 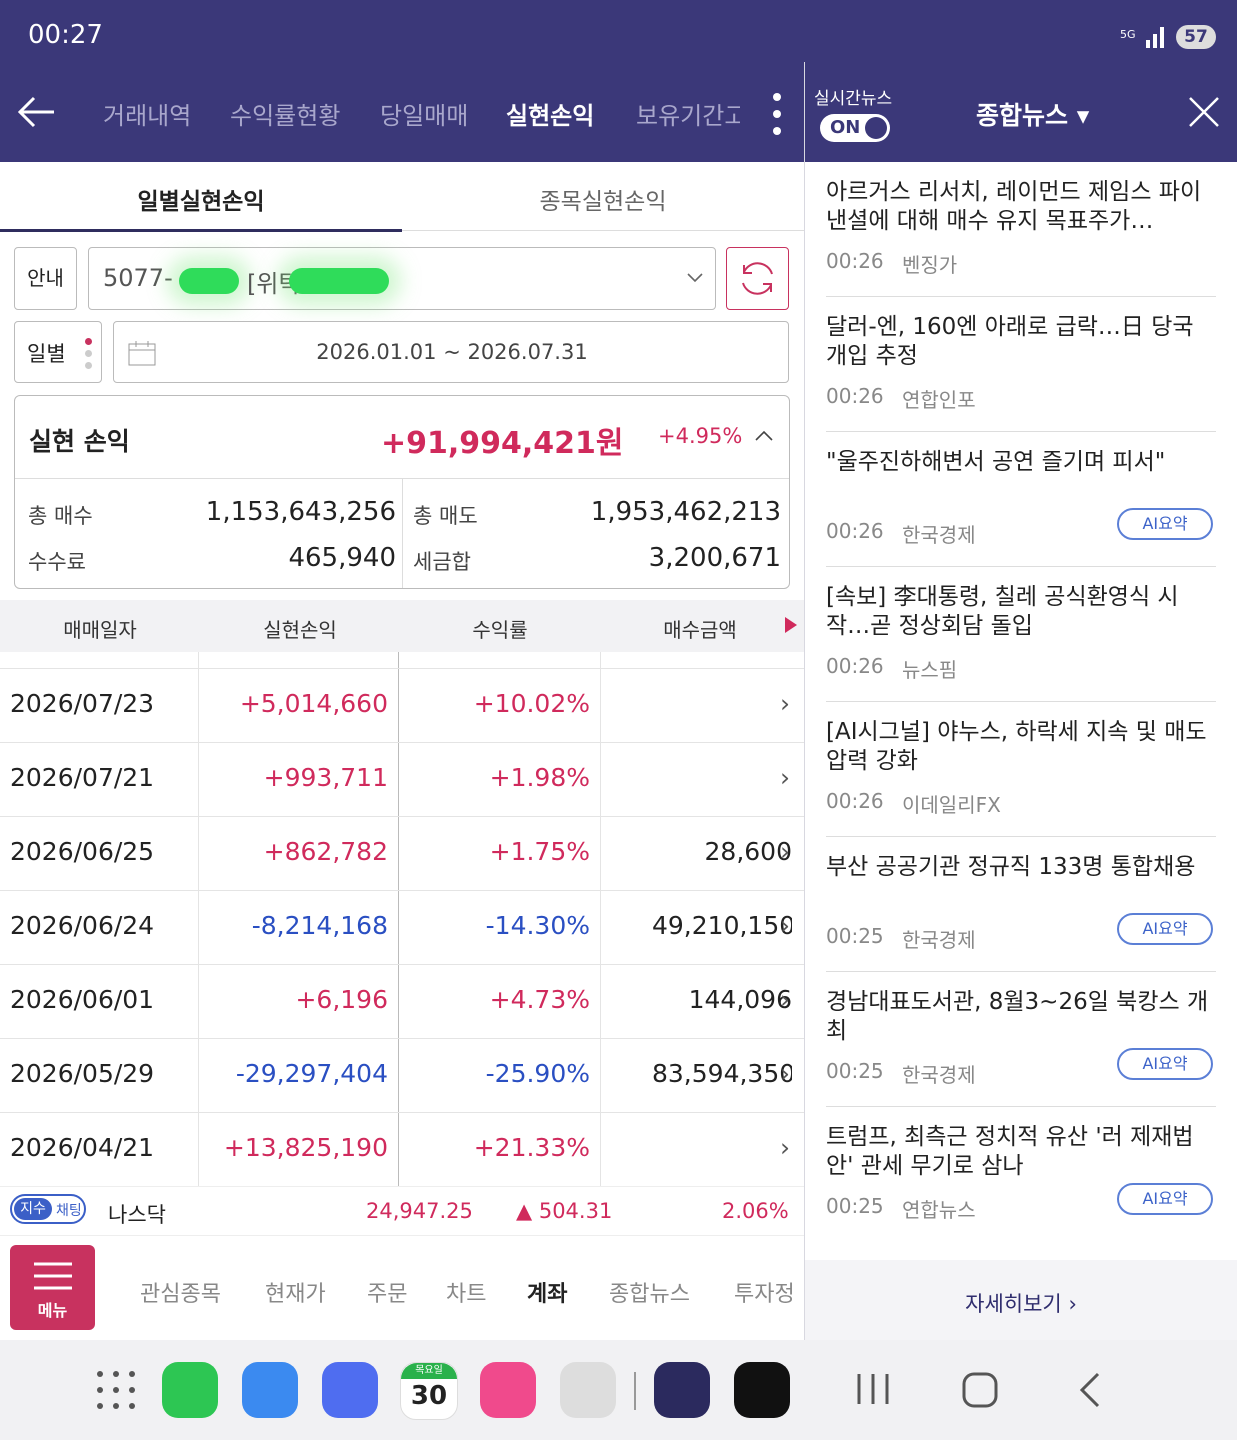 I want to click on summary-value: 3,200,671, so click(x=714, y=558).